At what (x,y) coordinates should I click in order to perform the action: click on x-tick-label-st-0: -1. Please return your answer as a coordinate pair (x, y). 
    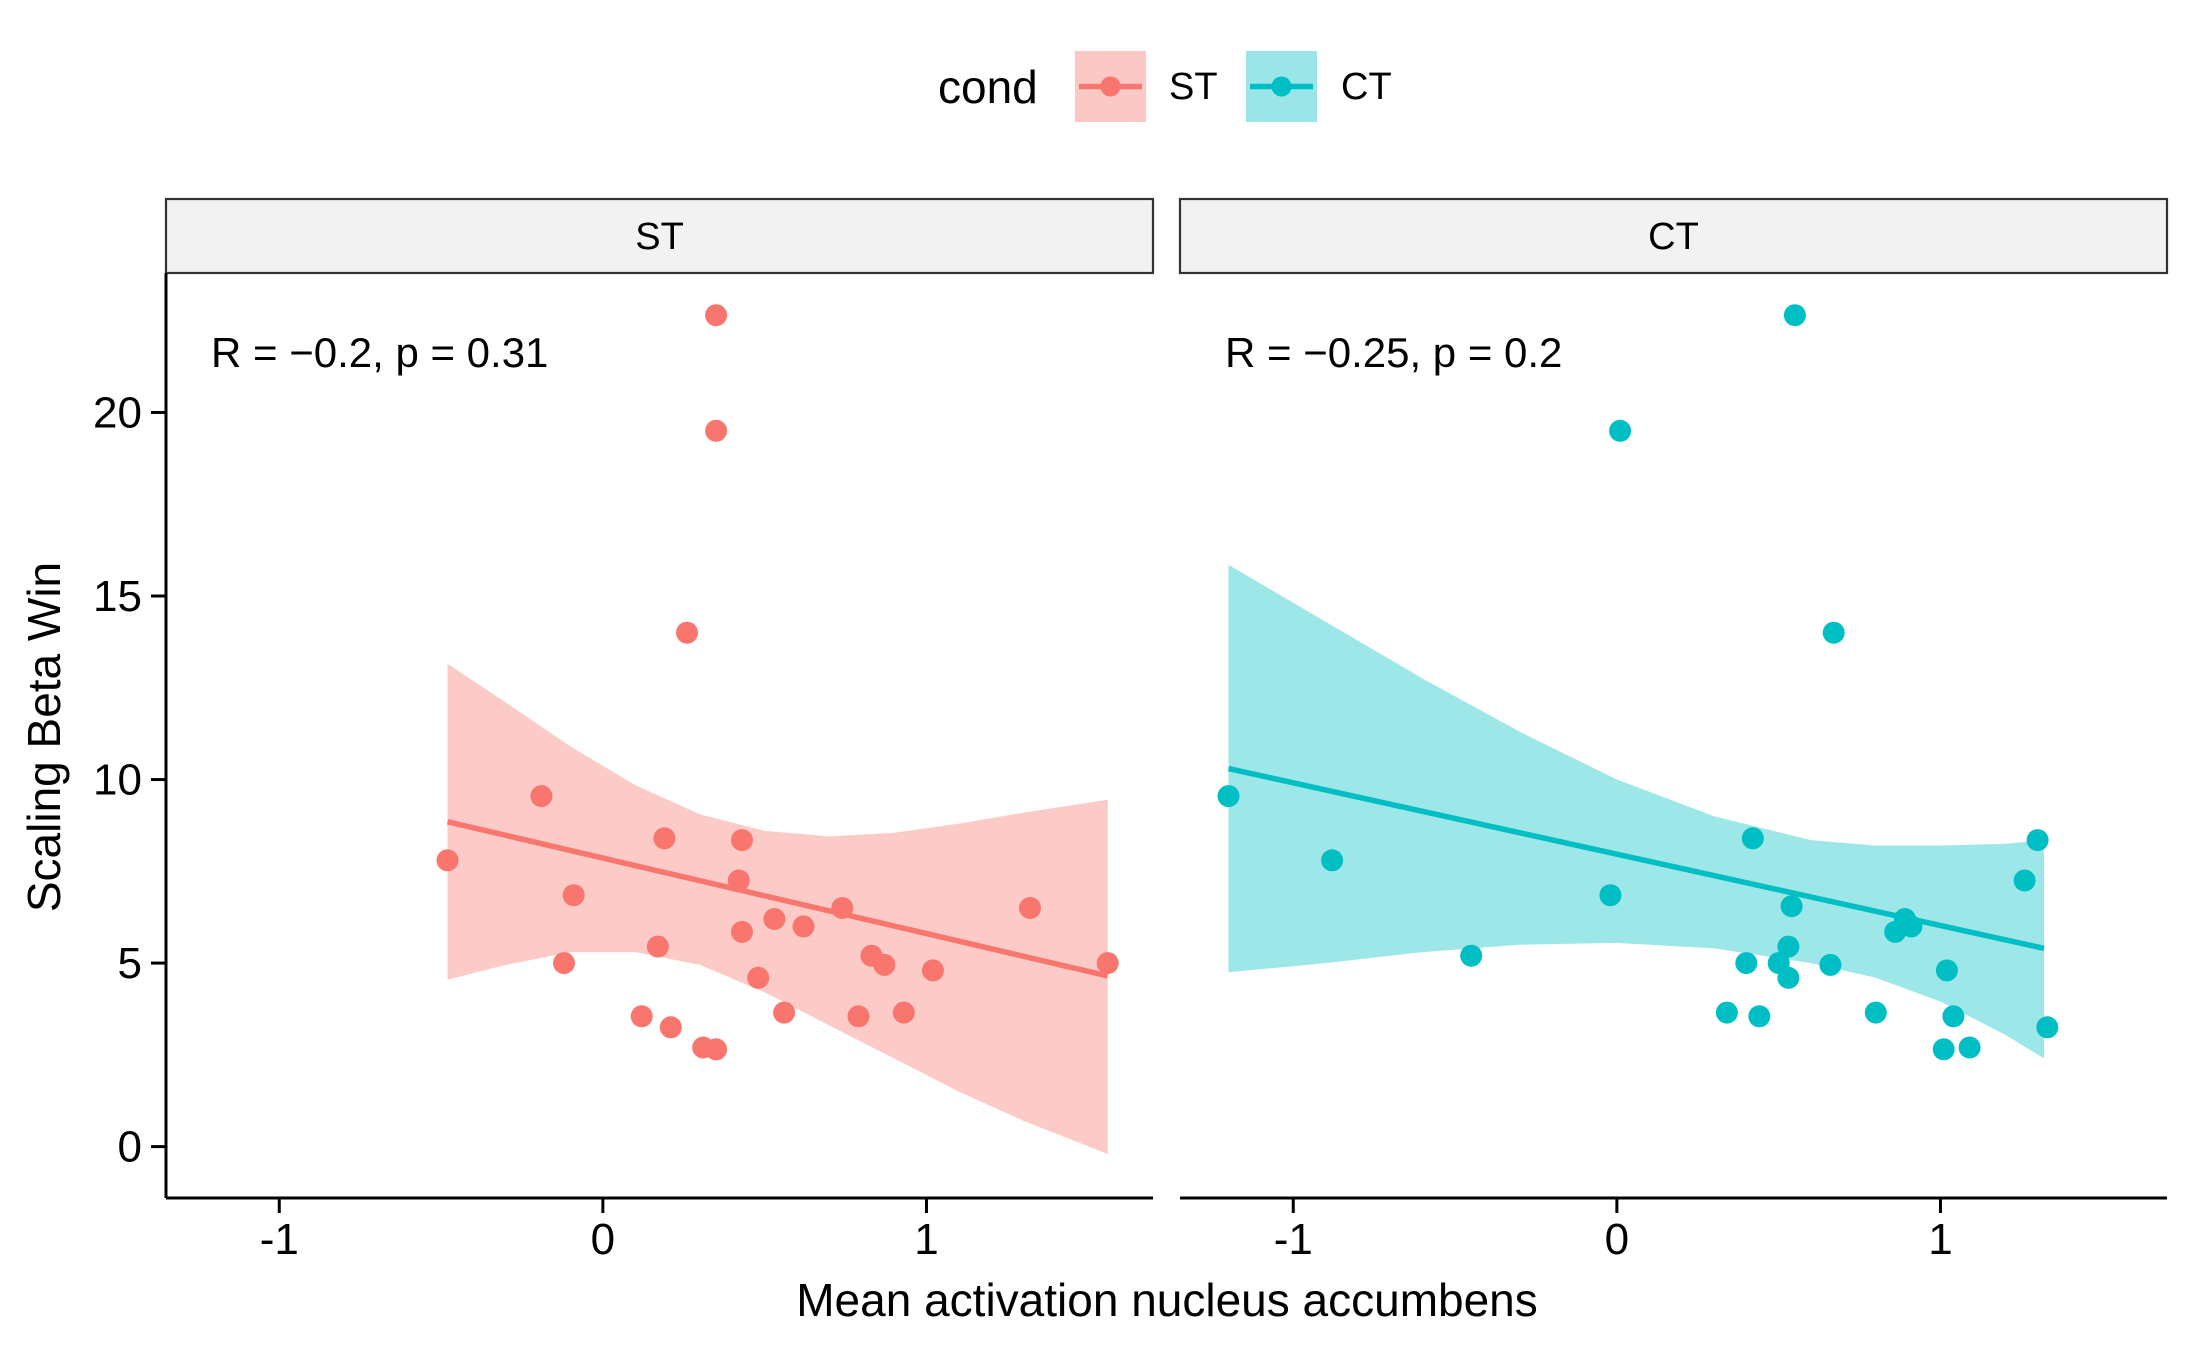
    Looking at the image, I should click on (279, 1239).